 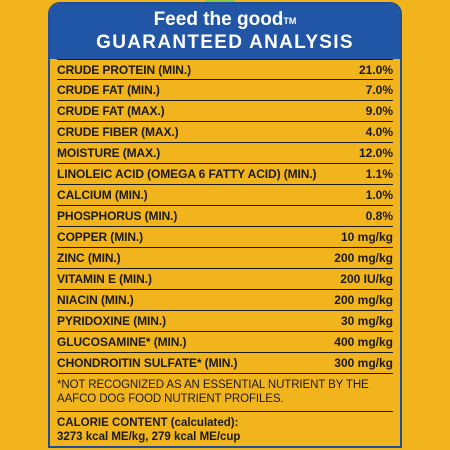 I want to click on nutrient-value: 200 IU/kg, so click(x=366, y=279).